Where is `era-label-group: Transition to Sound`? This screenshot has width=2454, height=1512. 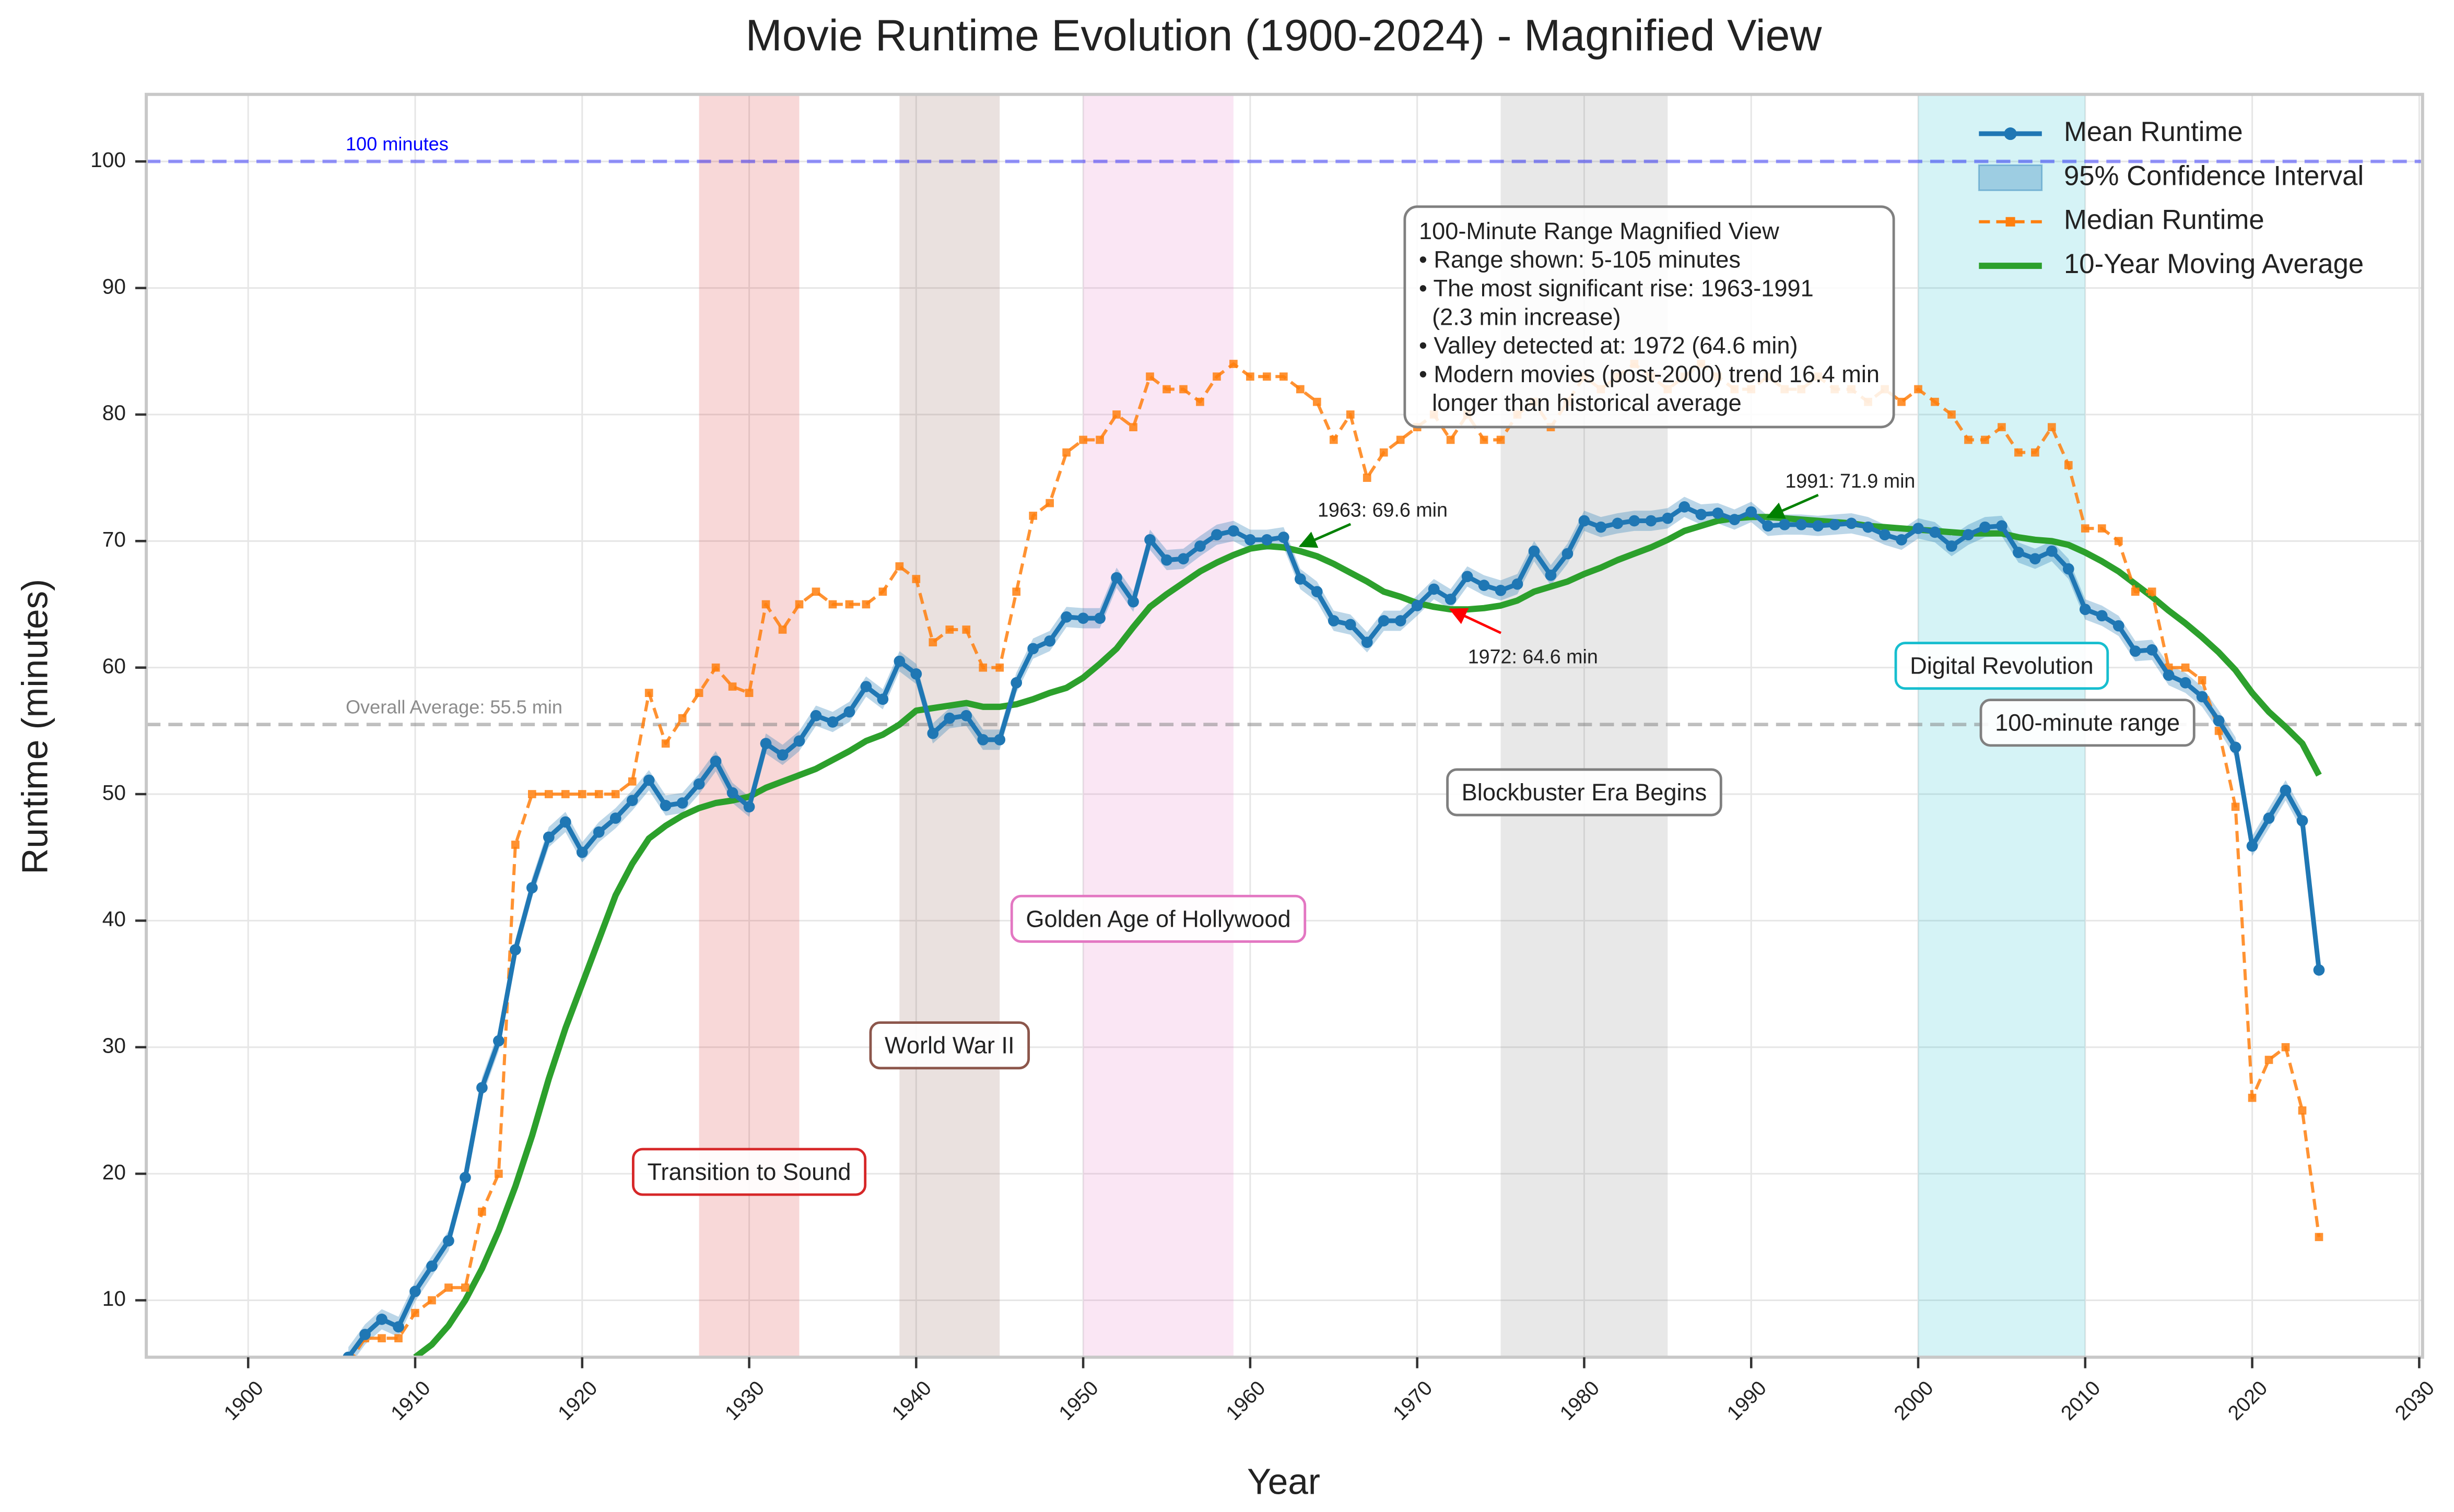
era-label-group: Transition to Sound is located at coordinates (749, 1172).